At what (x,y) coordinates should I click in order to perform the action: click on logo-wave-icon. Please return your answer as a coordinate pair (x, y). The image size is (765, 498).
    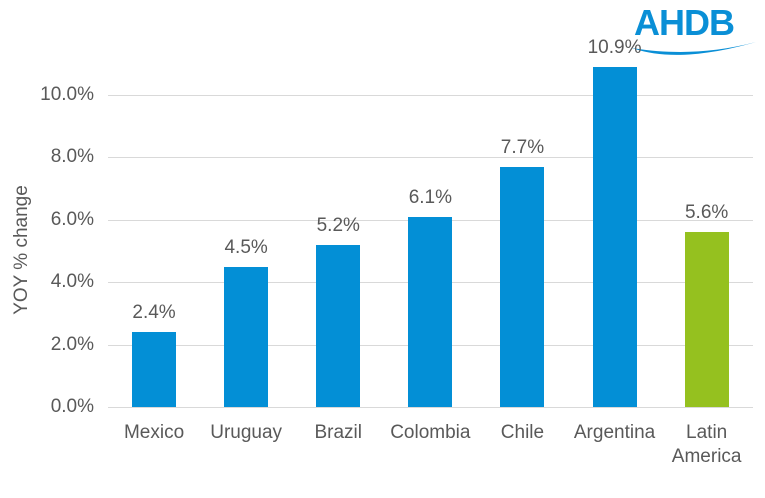
    Looking at the image, I should click on (694, 48).